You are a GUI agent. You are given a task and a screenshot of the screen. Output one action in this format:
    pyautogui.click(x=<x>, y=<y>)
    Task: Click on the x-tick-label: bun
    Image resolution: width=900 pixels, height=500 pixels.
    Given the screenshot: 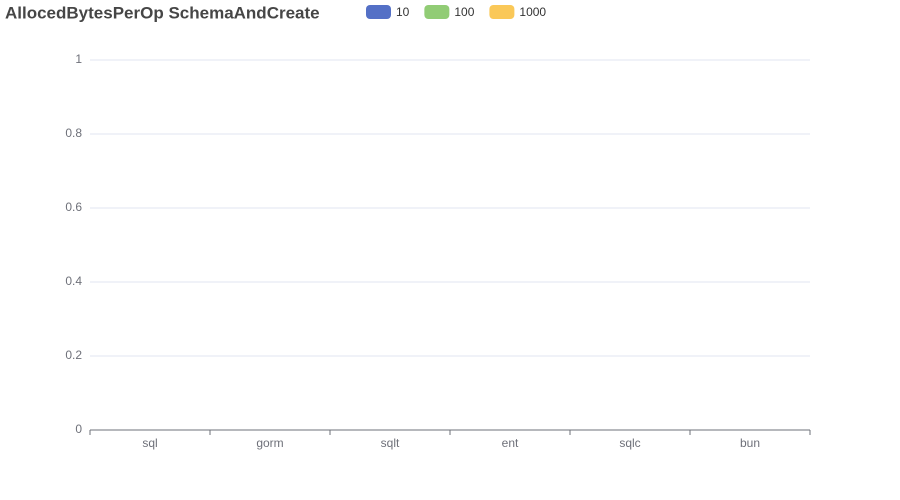 What is the action you would take?
    pyautogui.click(x=750, y=443)
    